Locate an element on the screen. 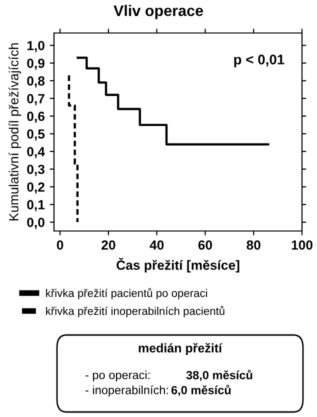 This screenshot has width=317, height=417. chart-title: Vliv operace is located at coordinates (158, 12).